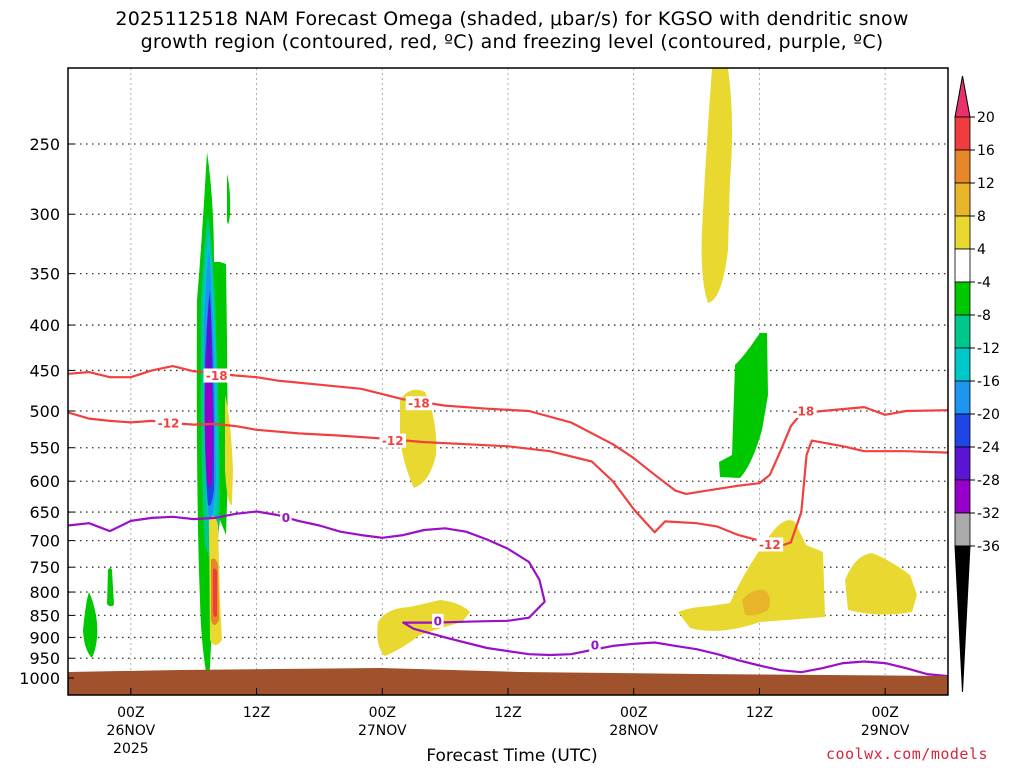  I want to click on omega-shade-red, so click(215, 592).